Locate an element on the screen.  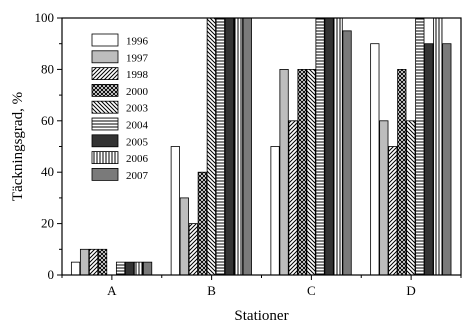
bar-a-2004 is located at coordinates (120, 268).